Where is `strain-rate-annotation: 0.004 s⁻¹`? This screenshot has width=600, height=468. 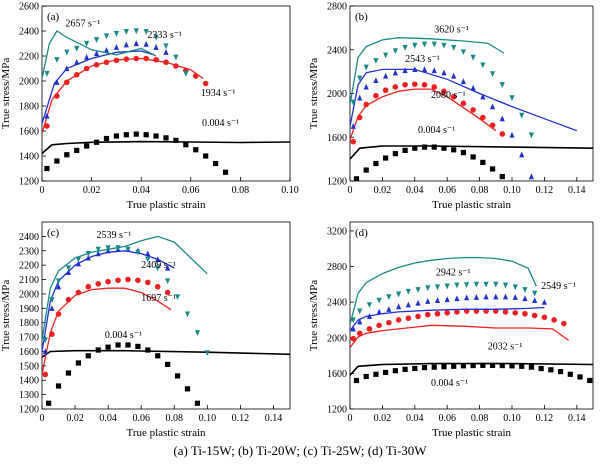
strain-rate-annotation: 0.004 s⁻¹ is located at coordinates (220, 123).